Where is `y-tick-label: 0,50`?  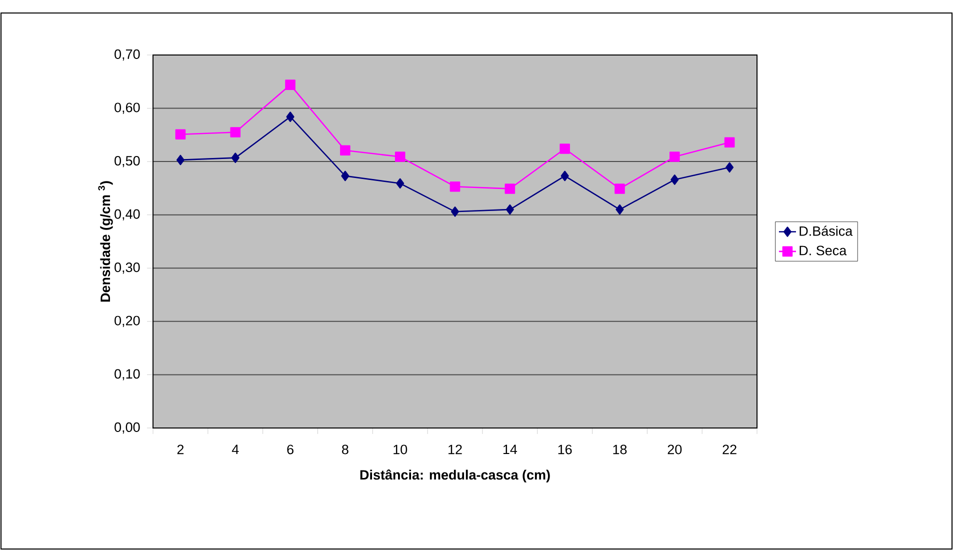 y-tick-label: 0,50 is located at coordinates (127, 162).